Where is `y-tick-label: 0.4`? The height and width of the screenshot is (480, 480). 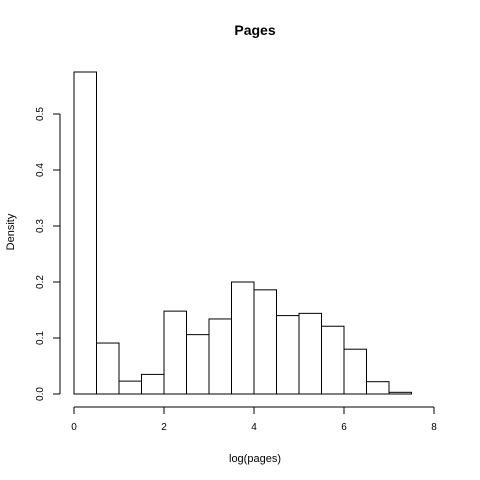 y-tick-label: 0.4 is located at coordinates (40, 170).